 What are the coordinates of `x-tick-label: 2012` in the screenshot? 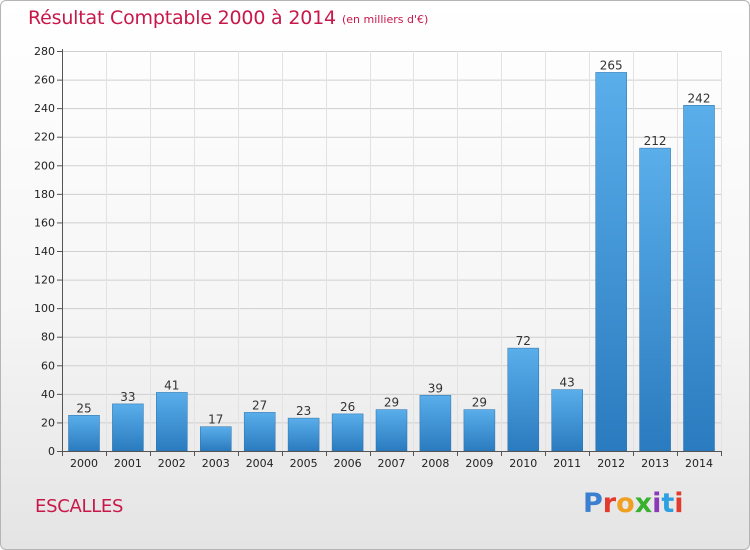 It's located at (611, 463).